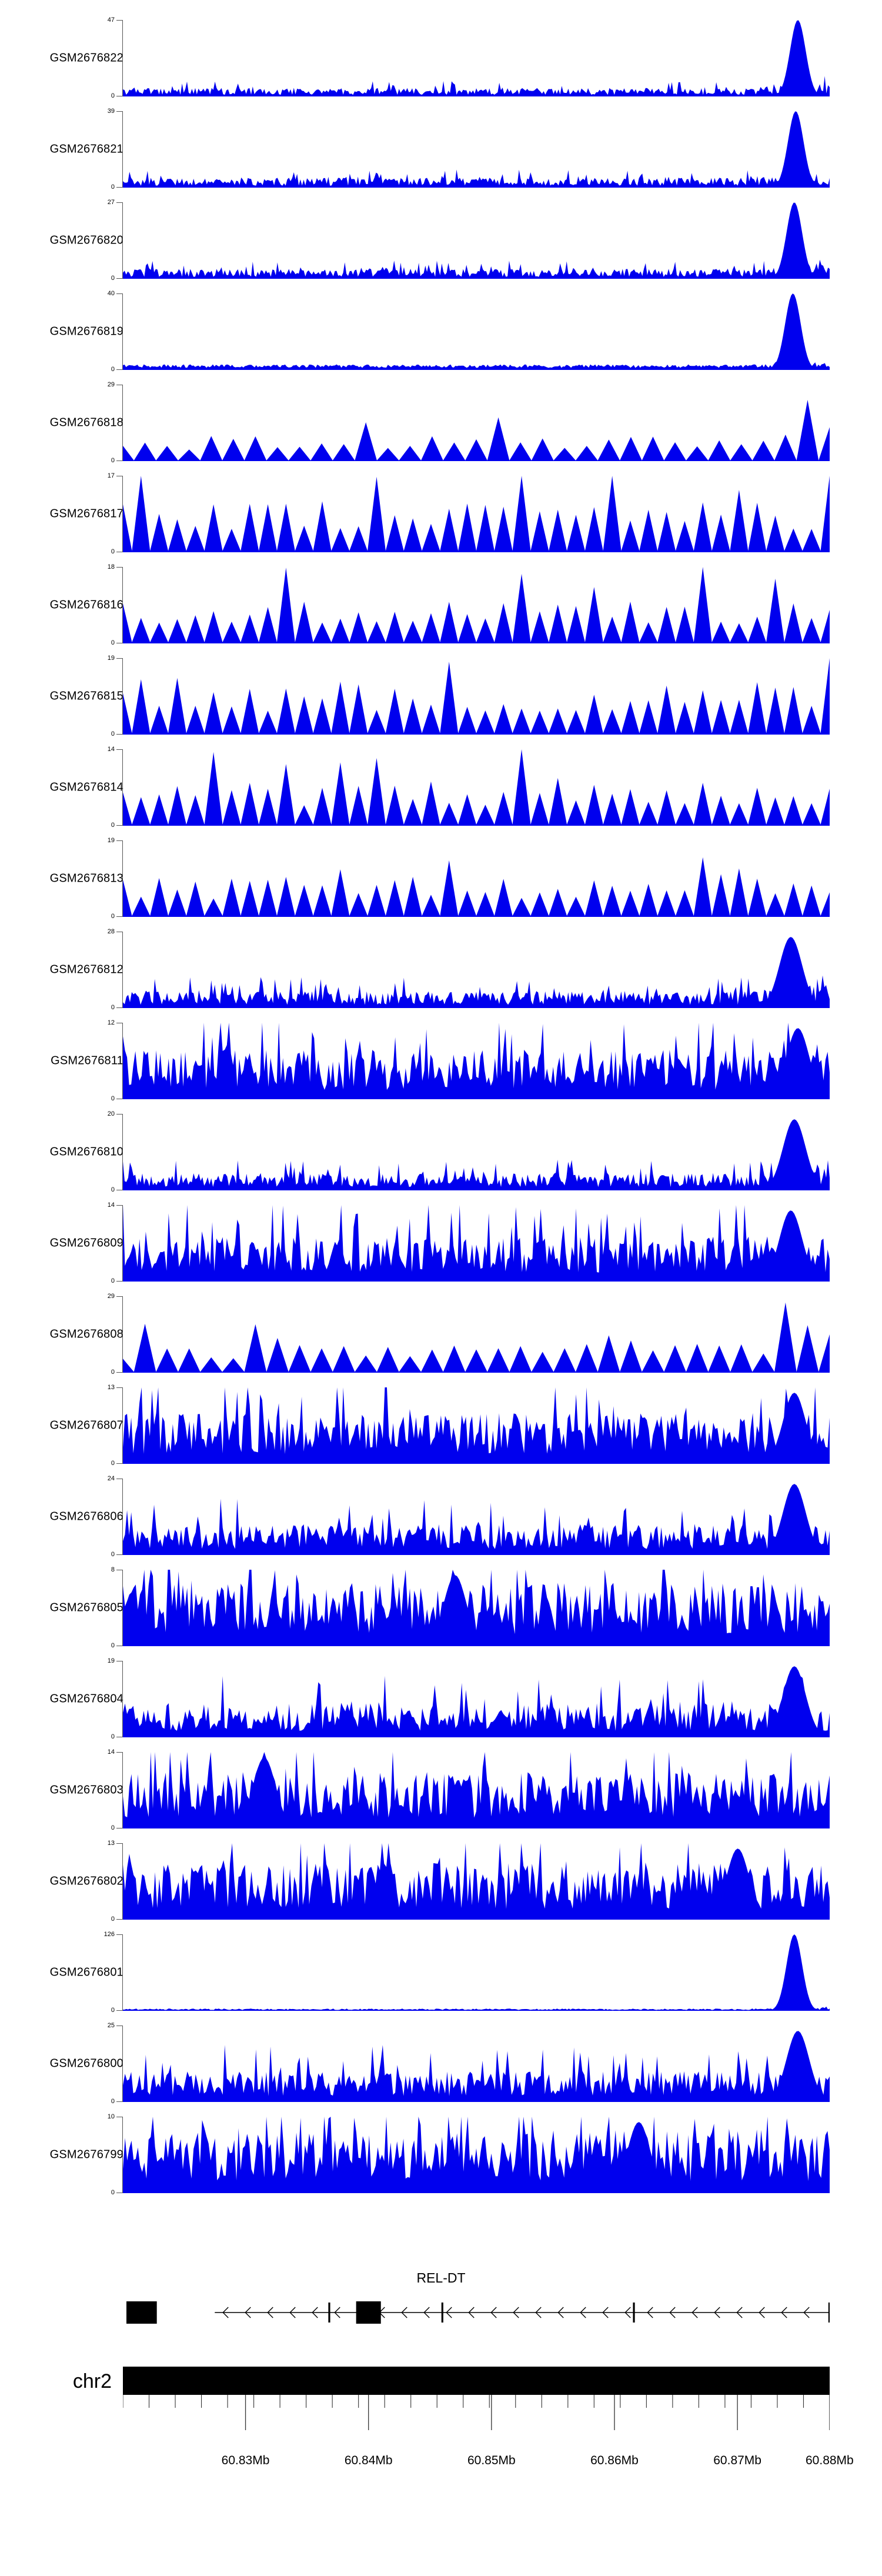  What do you see at coordinates (86, 1243) in the screenshot?
I see `track-sample-label: GSM2676809` at bounding box center [86, 1243].